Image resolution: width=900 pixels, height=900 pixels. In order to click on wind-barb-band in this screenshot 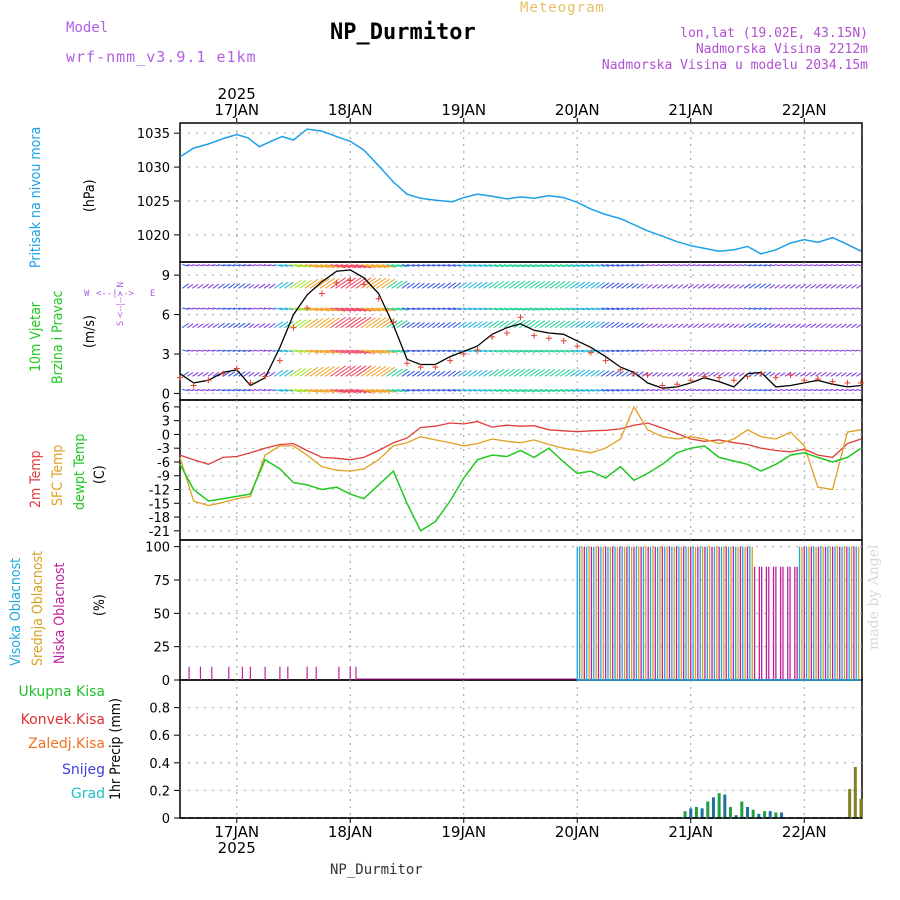, I will do `click(522, 266)`.